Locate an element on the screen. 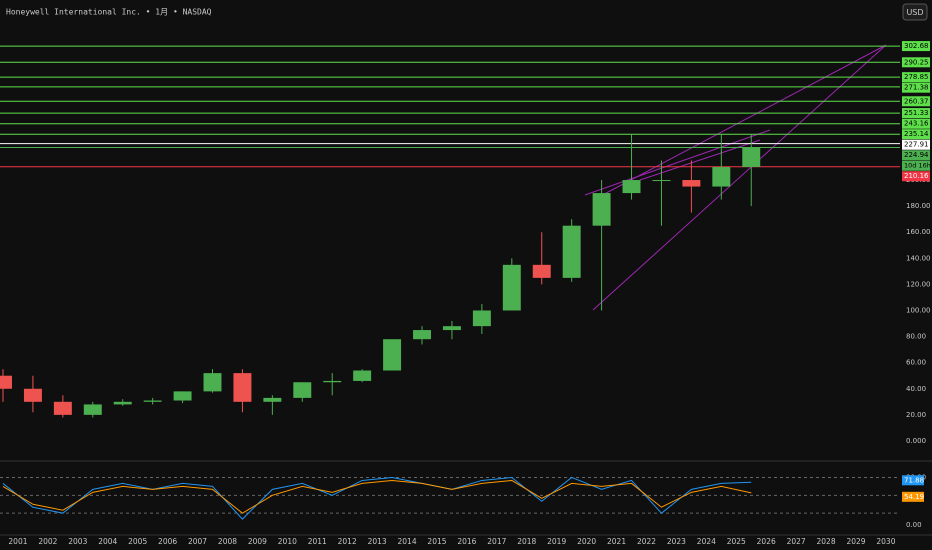 This screenshot has width=932, height=550. currency-button is located at coordinates (915, 12).